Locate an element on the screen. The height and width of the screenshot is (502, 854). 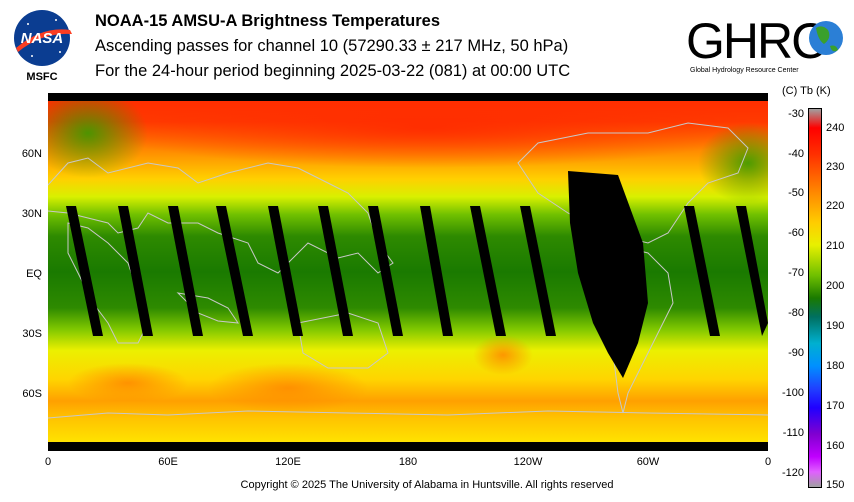
celsius-tick-minus40: -40 is located at coordinates (796, 154).